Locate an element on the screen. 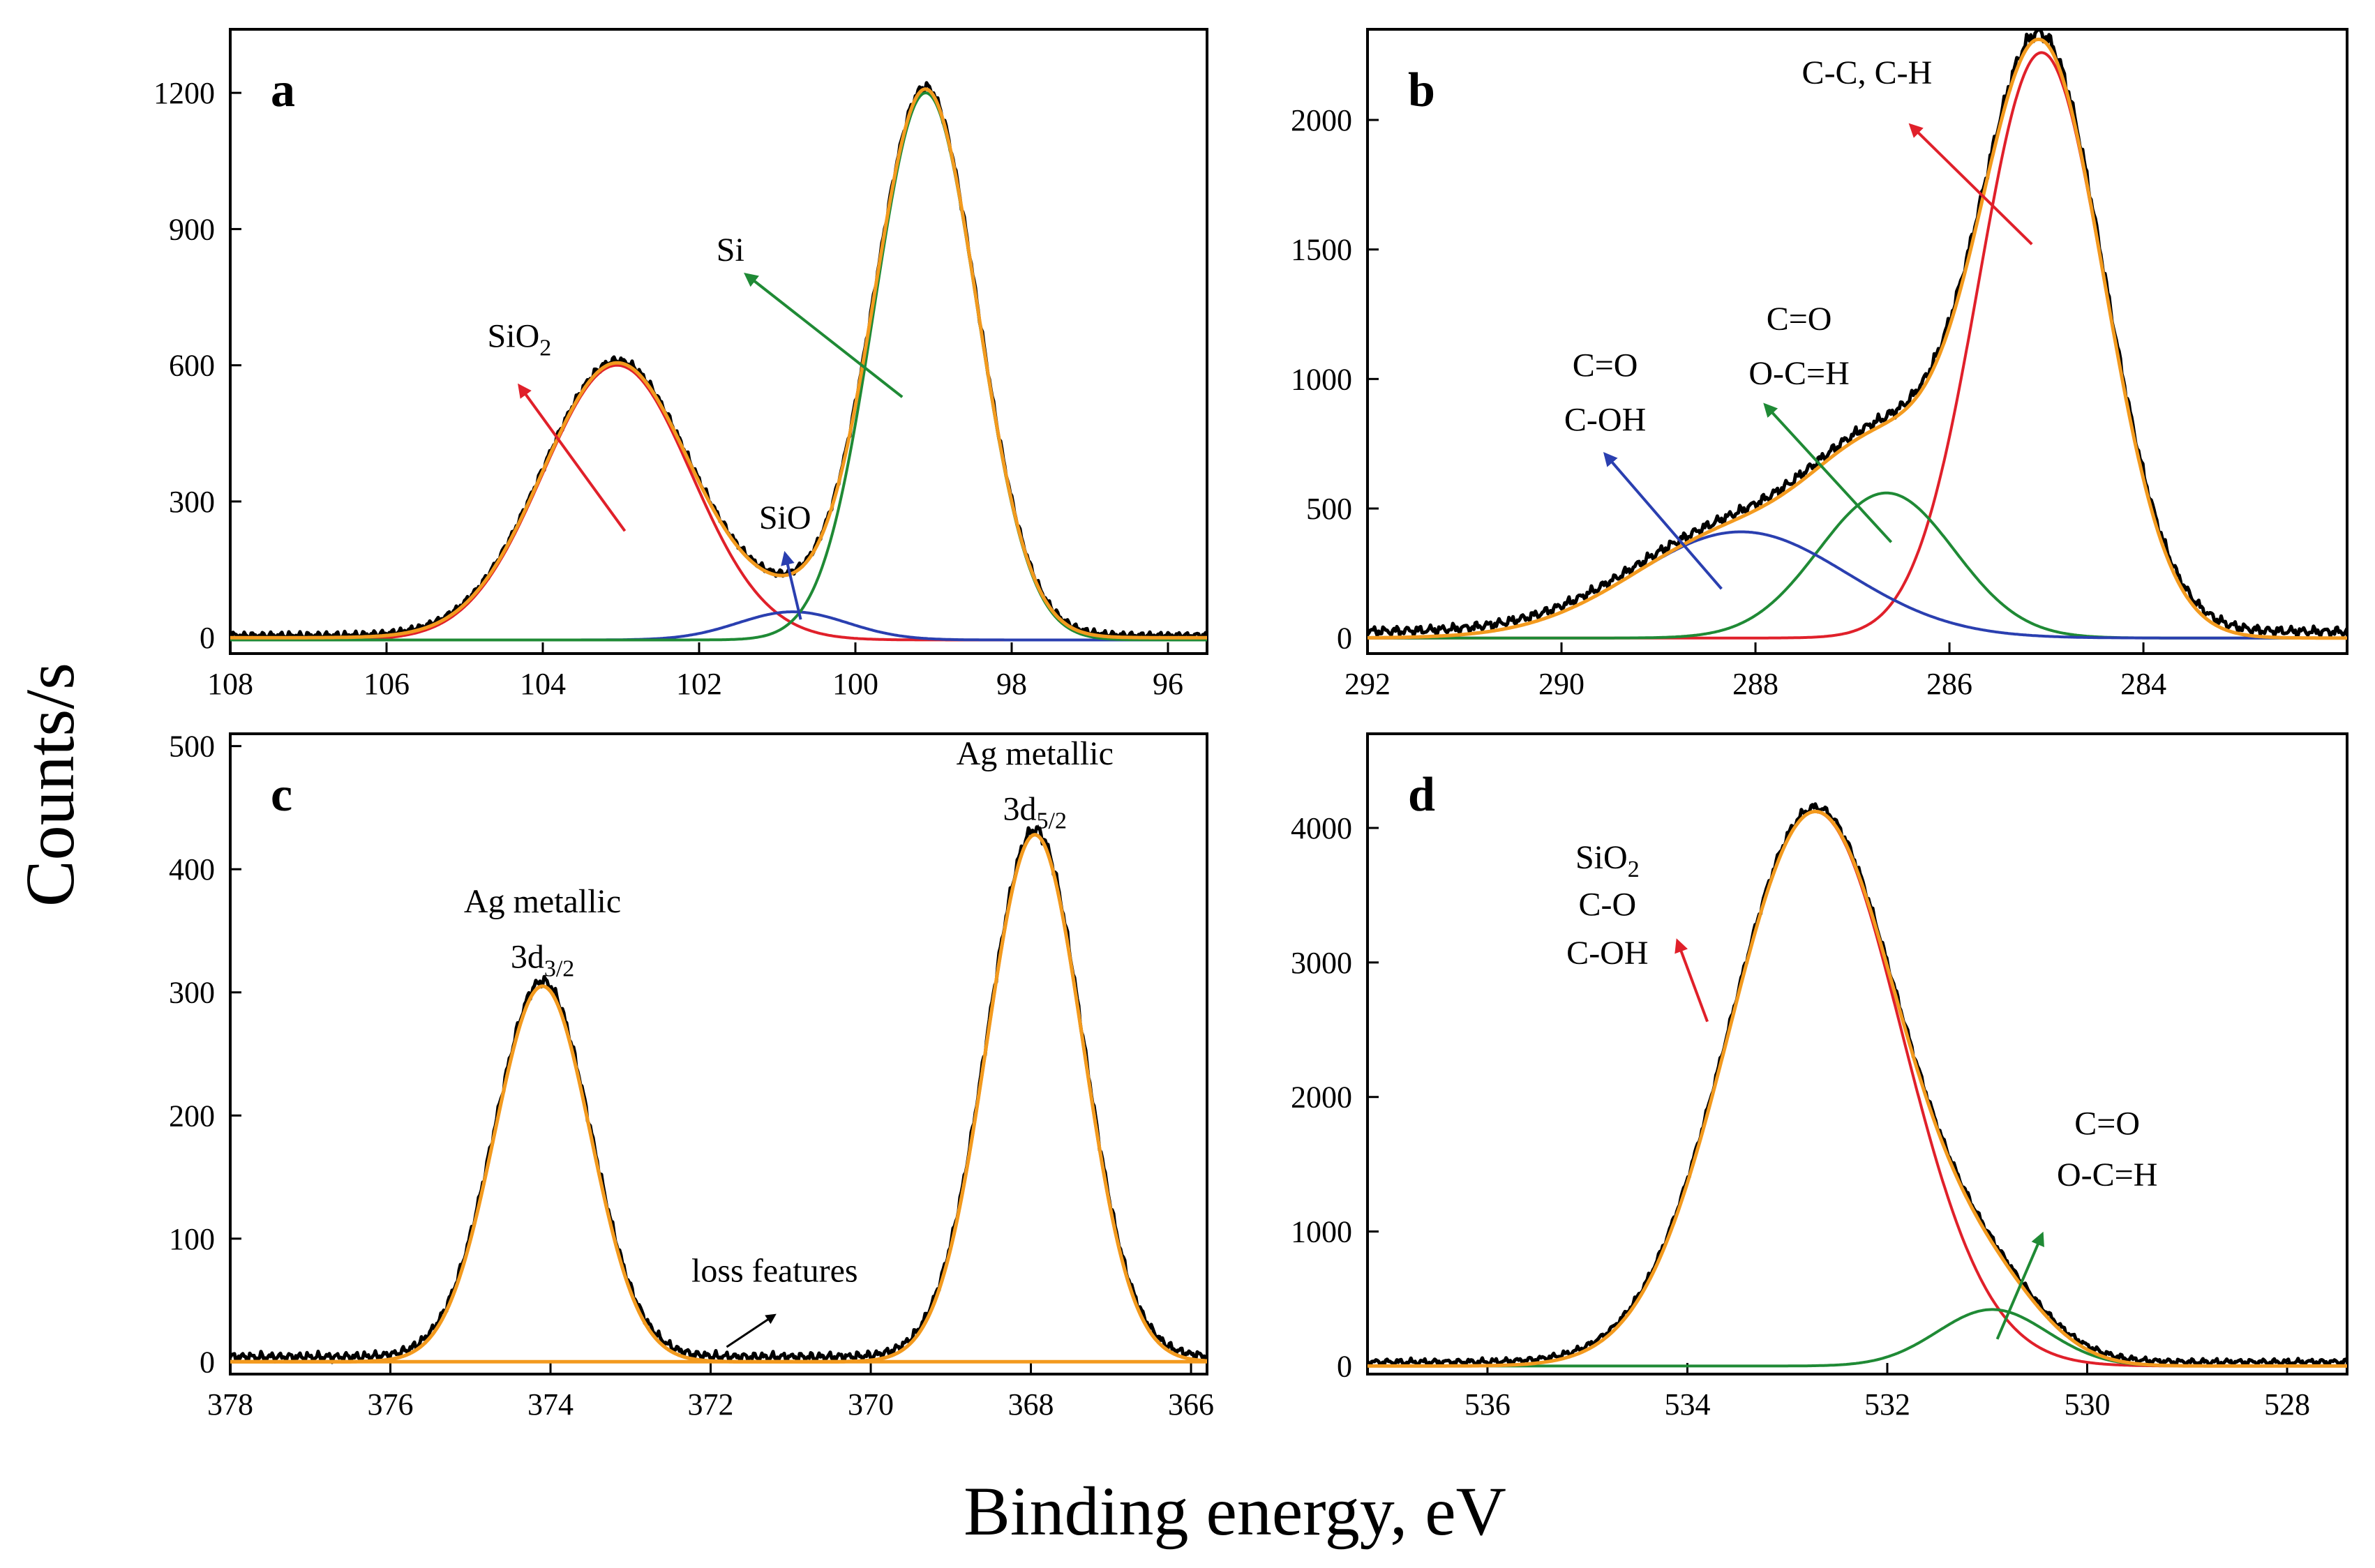 This screenshot has height=1568, width=2375. panel-letter: a is located at coordinates (283, 90).